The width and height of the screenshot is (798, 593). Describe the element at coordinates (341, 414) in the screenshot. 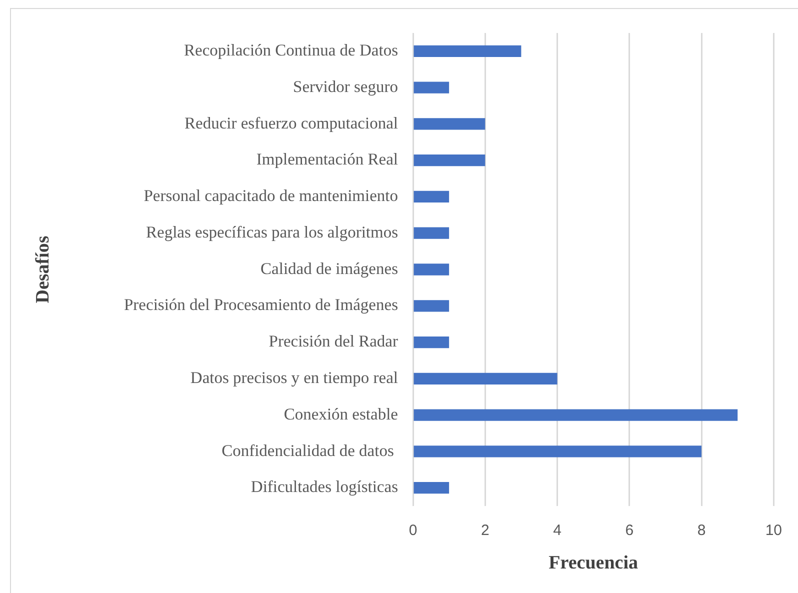

I see `y-tick-label: Conexión estable` at that location.